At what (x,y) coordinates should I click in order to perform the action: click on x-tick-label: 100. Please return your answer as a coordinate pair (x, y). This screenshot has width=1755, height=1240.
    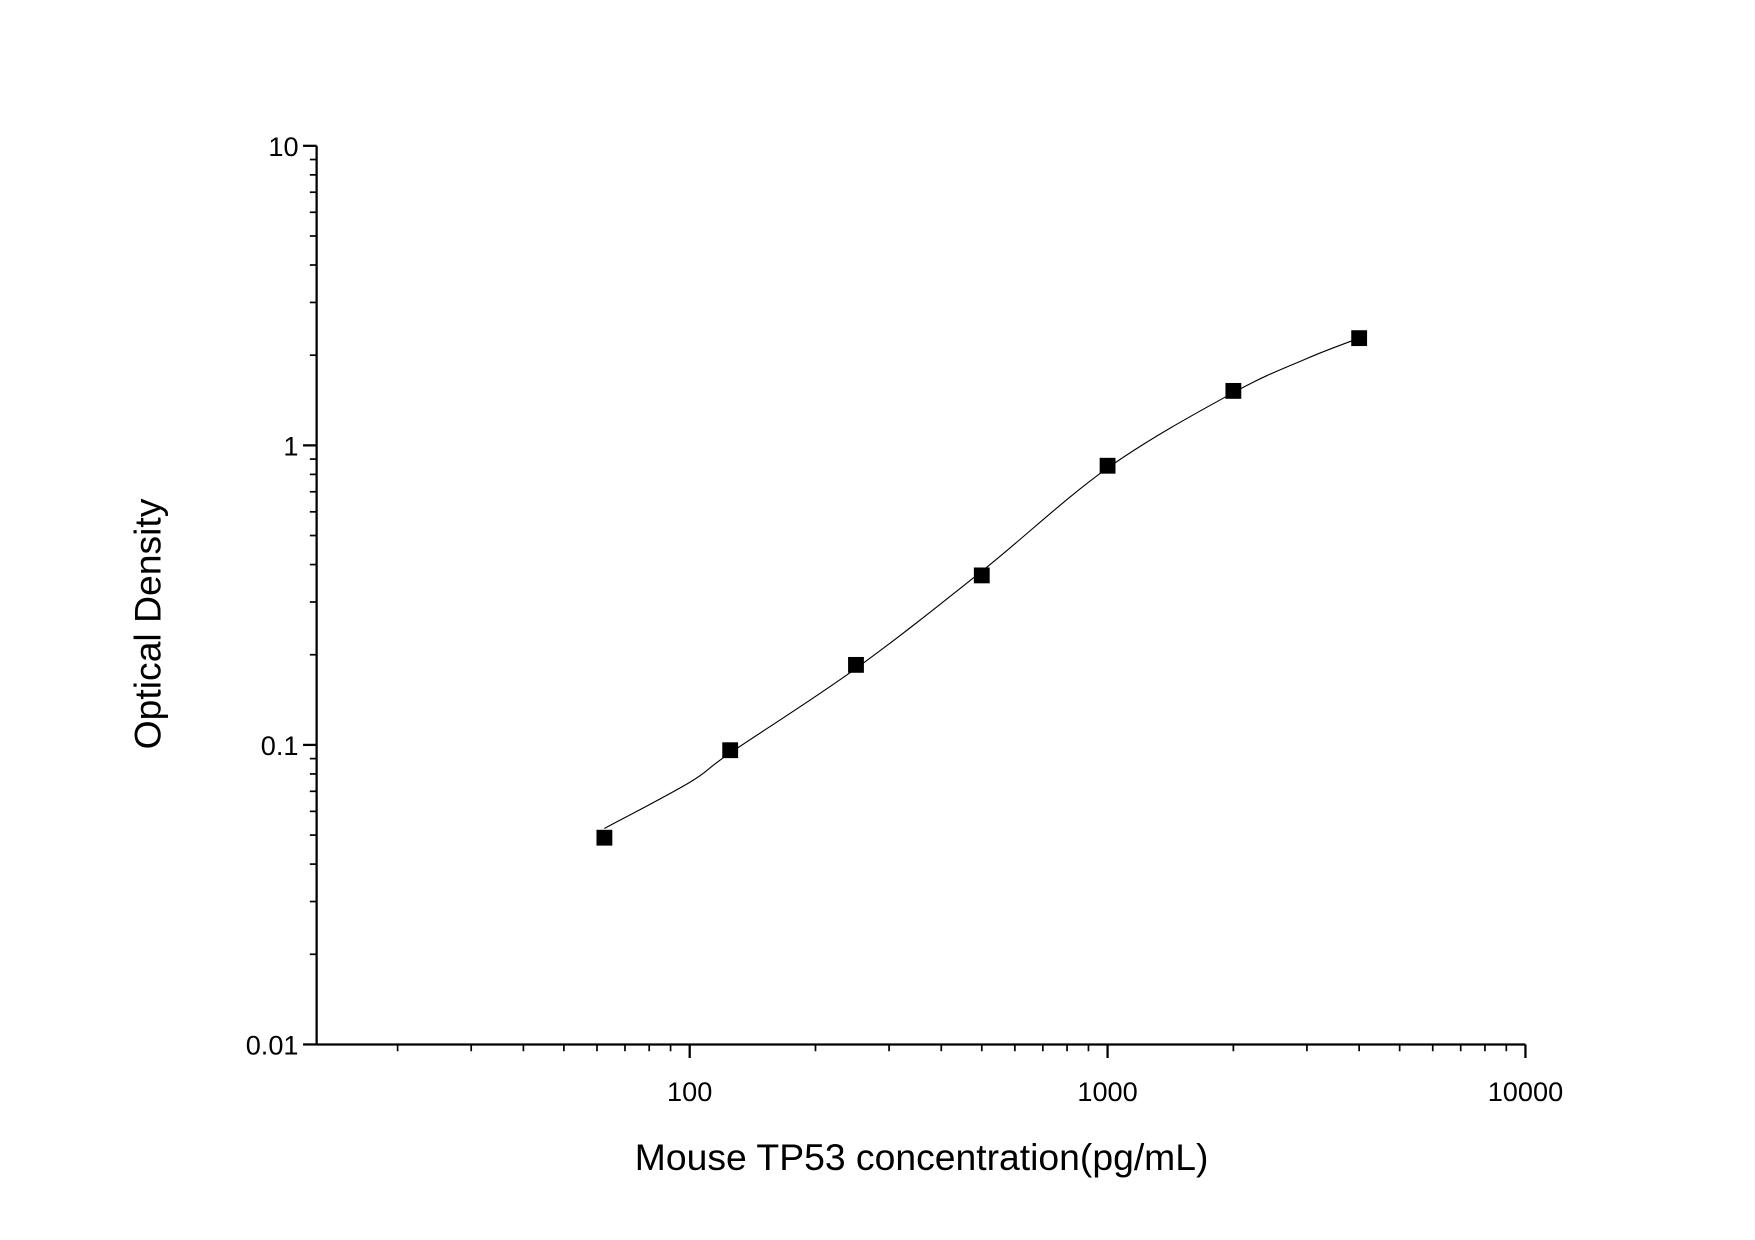
    Looking at the image, I should click on (689, 1091).